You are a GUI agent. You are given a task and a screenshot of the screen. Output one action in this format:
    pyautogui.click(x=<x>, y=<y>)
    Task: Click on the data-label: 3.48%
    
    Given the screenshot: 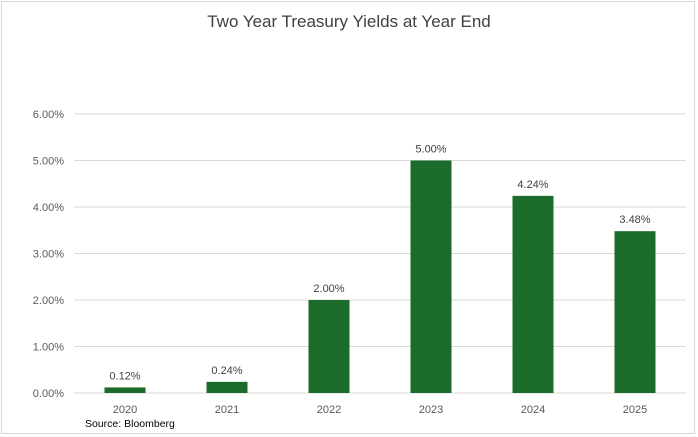 What is the action you would take?
    pyautogui.click(x=634, y=220)
    